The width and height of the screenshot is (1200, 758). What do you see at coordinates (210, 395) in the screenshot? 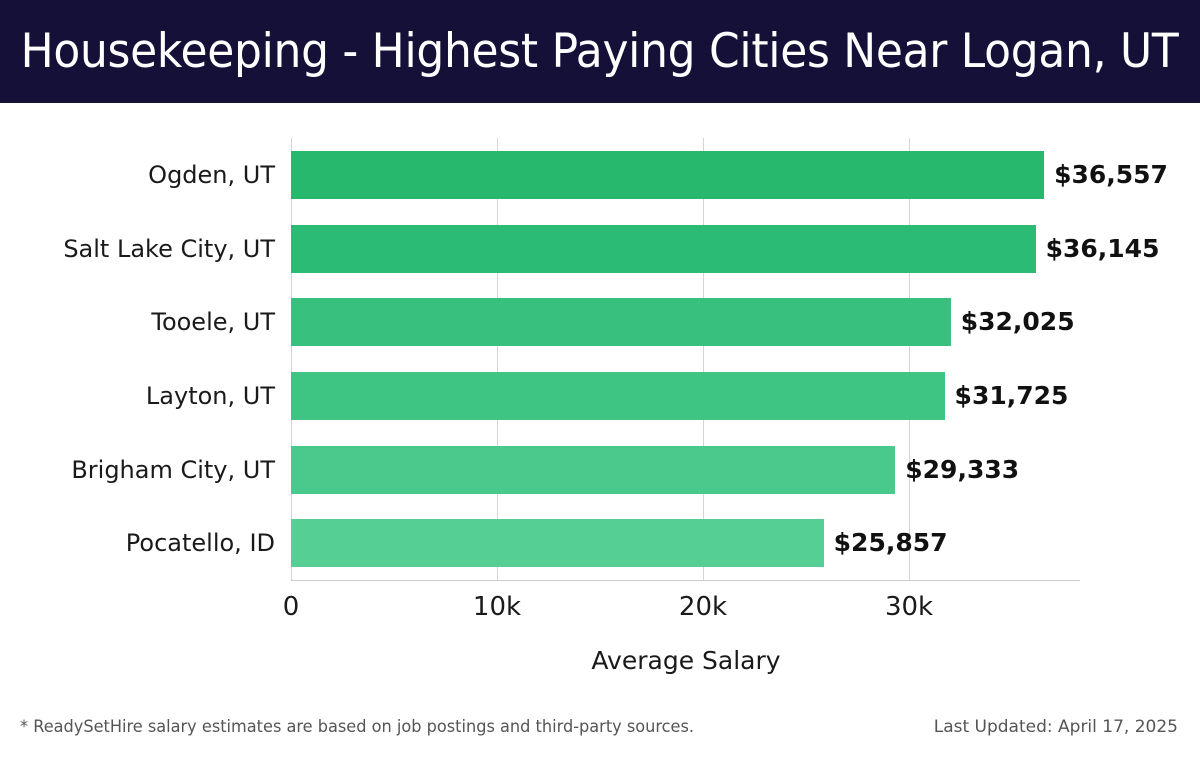
I see `category-label: Layton, UT` at bounding box center [210, 395].